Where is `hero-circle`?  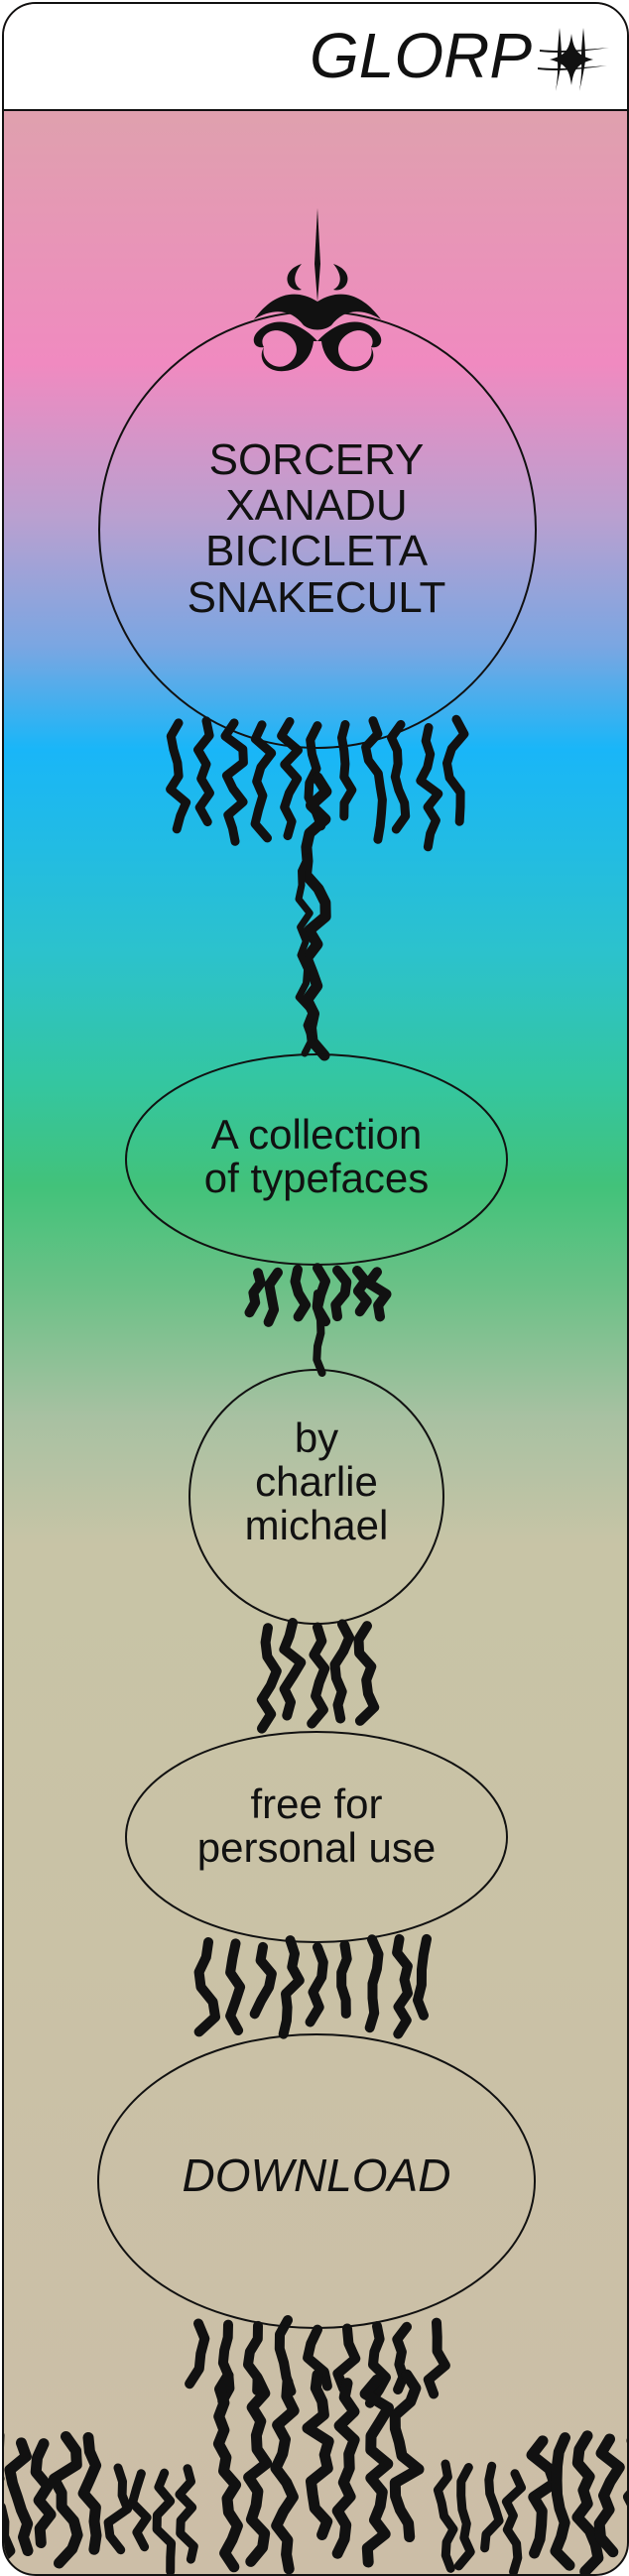
hero-circle is located at coordinates (317, 529).